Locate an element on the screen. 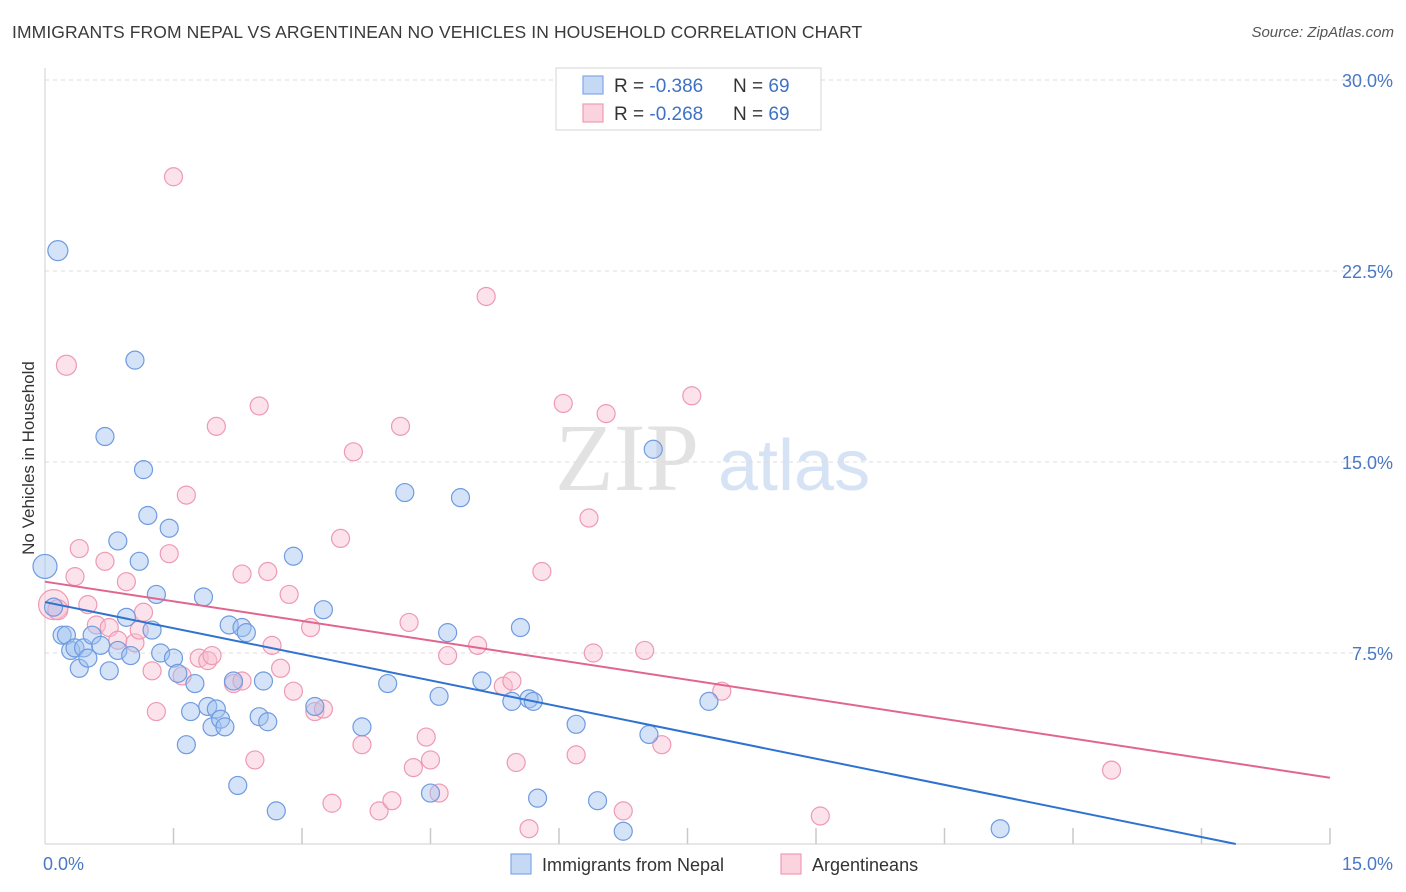 The height and width of the screenshot is (892, 1406). legend-row-nepal: R = -0.386 is located at coordinates (658, 86).